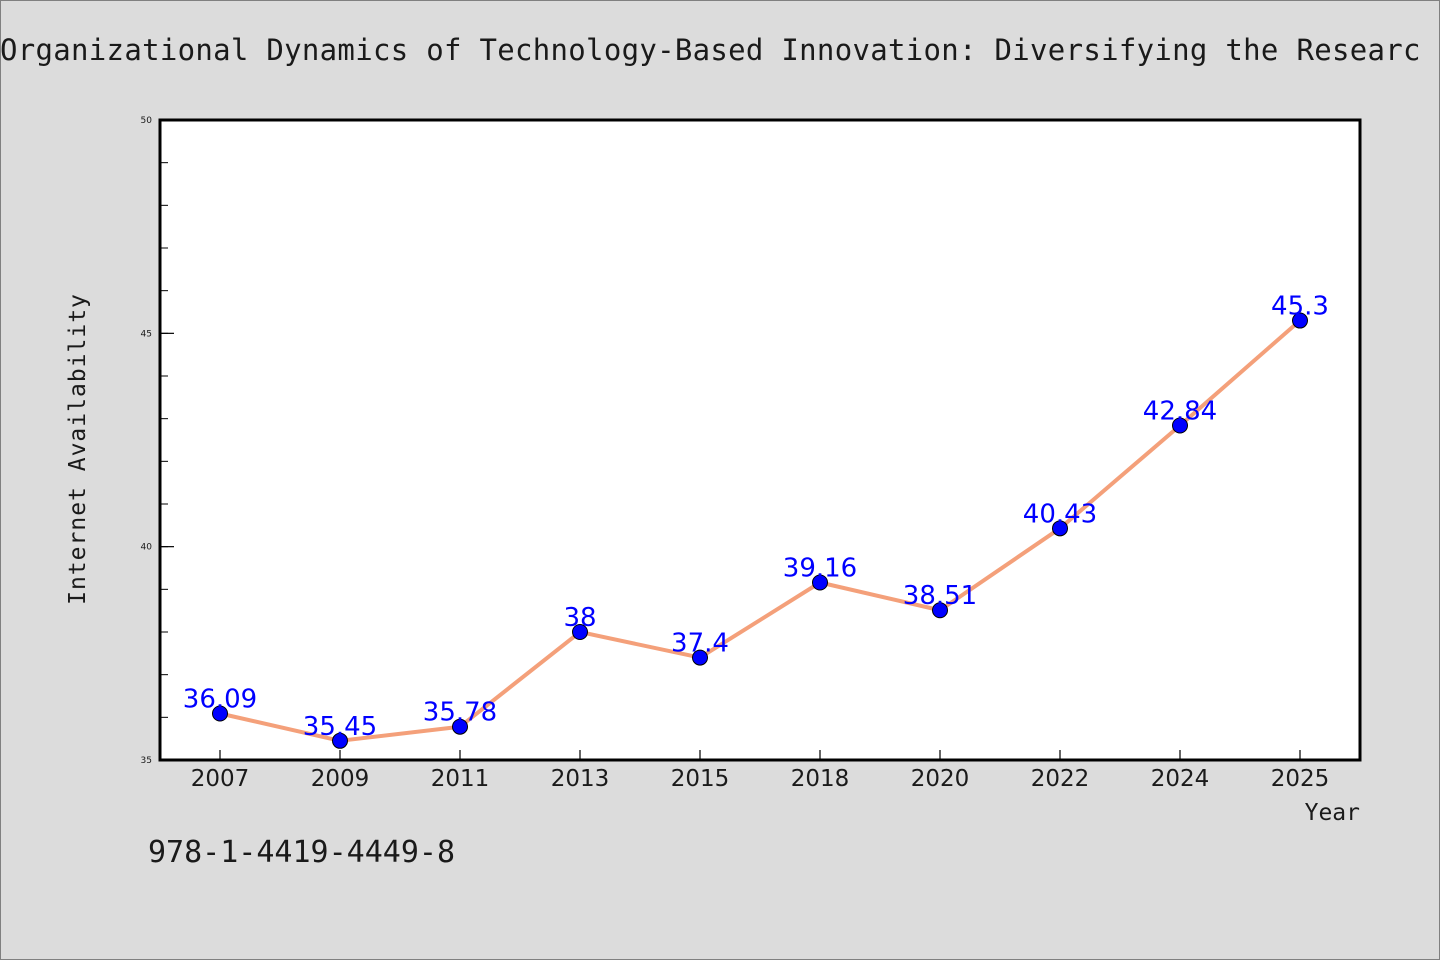 This screenshot has width=1440, height=960. Describe the element at coordinates (940, 779) in the screenshot. I see `x-tick-label: 2020` at that location.